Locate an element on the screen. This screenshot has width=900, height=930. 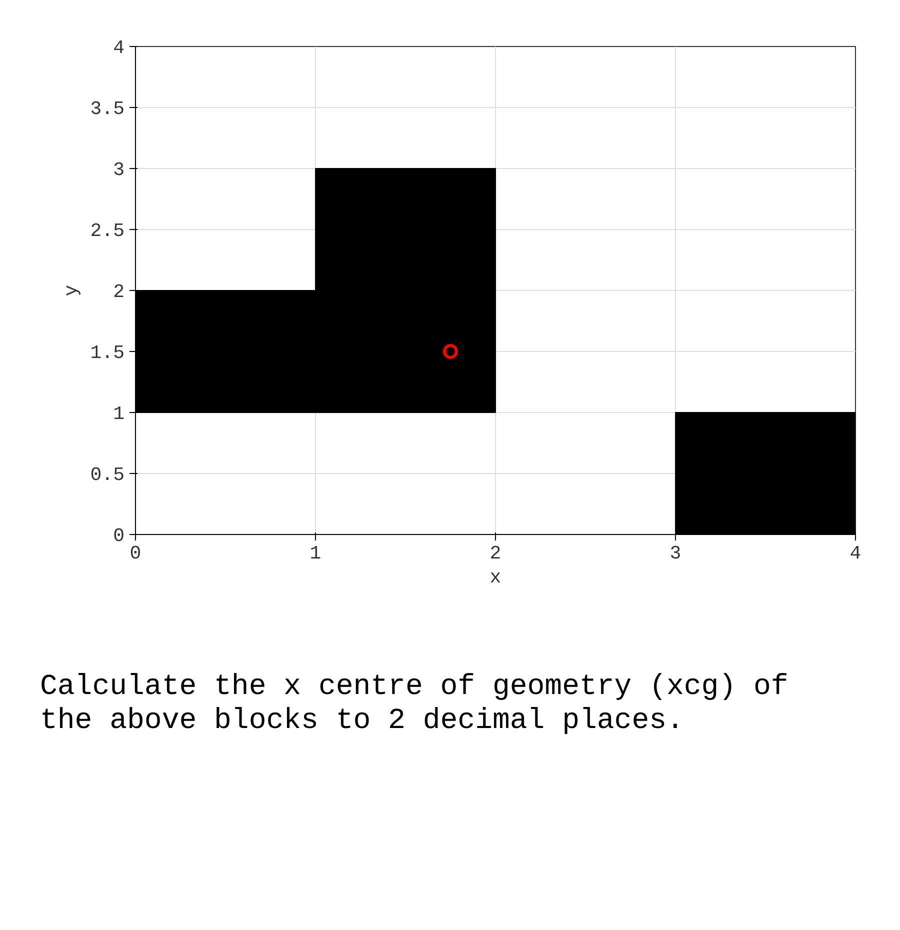
y-tick-label: 3 is located at coordinates (119, 170).